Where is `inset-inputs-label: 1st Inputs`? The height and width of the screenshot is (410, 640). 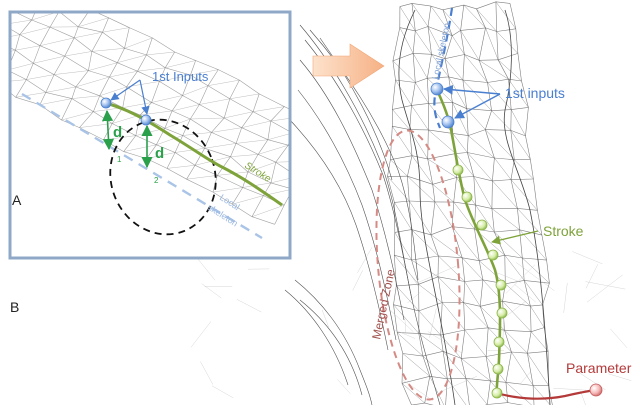 inset-inputs-label: 1st Inputs is located at coordinates (180, 76).